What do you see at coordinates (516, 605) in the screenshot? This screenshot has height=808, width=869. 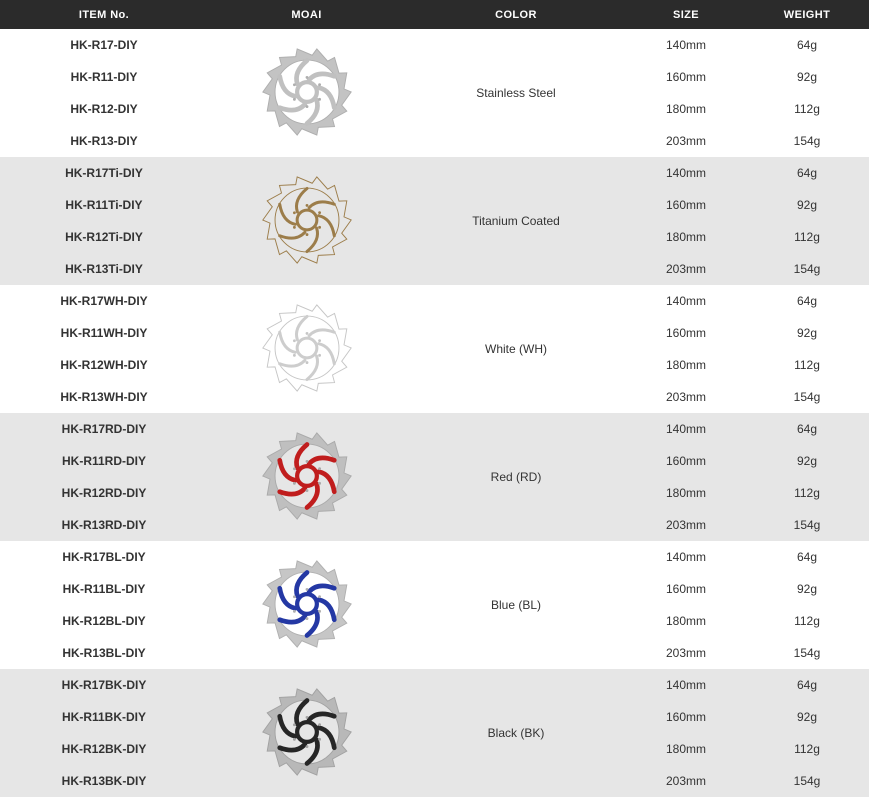 I see `color-label: Blue (BL)` at bounding box center [516, 605].